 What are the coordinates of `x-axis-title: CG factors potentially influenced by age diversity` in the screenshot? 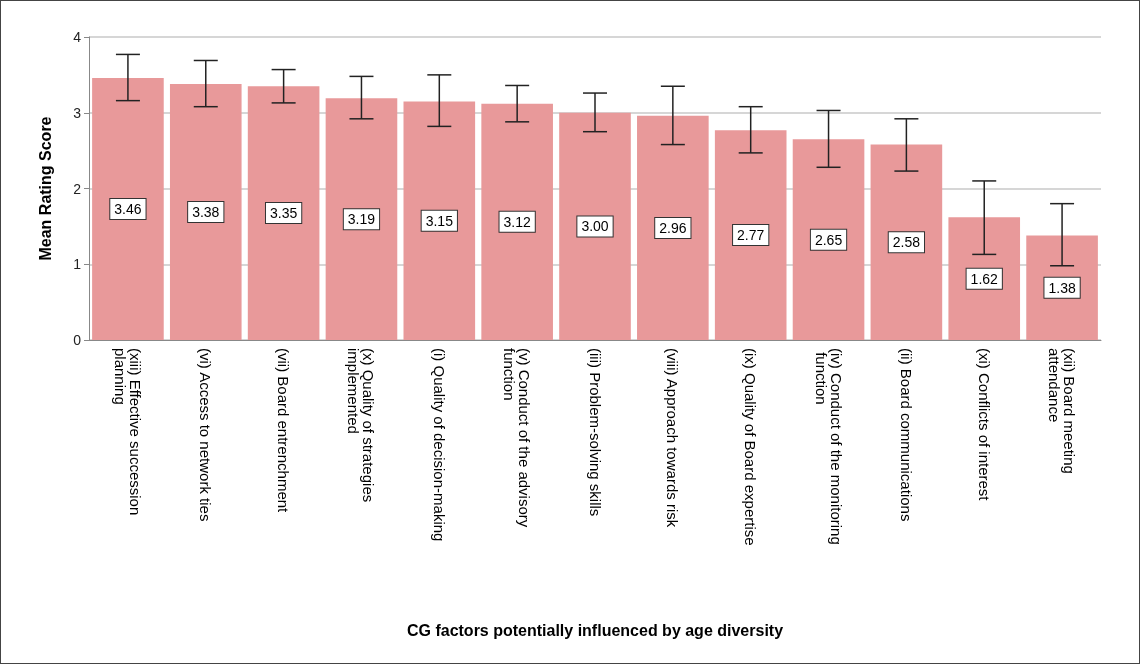 It's located at (595, 630).